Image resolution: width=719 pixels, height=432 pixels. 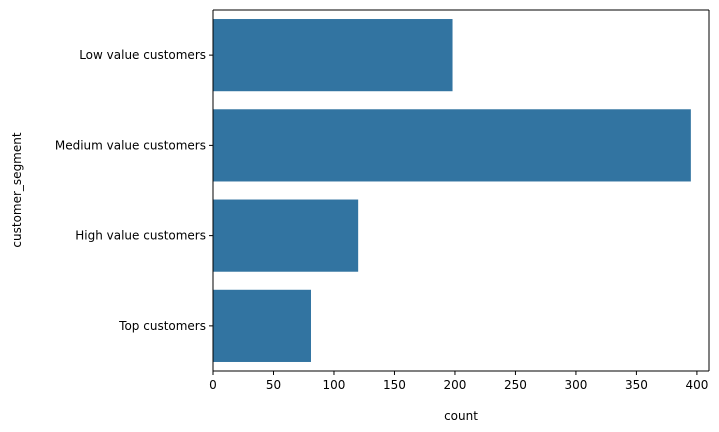 What do you see at coordinates (515, 385) in the screenshot?
I see `x-tick-label: 250` at bounding box center [515, 385].